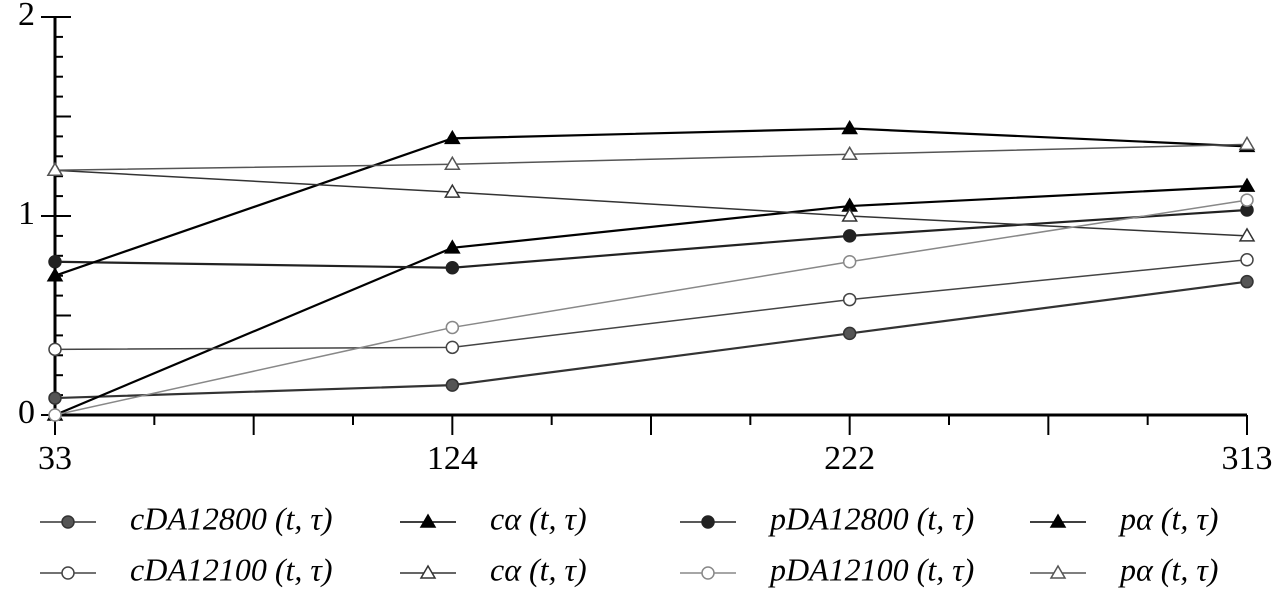 This screenshot has height=597, width=1280. What do you see at coordinates (452, 458) in the screenshot?
I see `x-tick-label: 124` at bounding box center [452, 458].